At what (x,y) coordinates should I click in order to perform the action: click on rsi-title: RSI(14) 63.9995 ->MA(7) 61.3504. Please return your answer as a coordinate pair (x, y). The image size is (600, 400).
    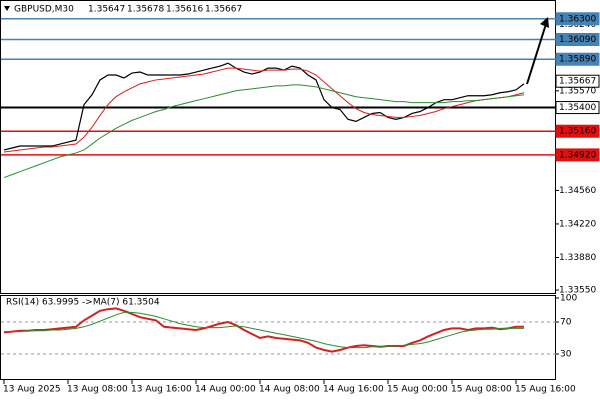
    Looking at the image, I should click on (83, 303).